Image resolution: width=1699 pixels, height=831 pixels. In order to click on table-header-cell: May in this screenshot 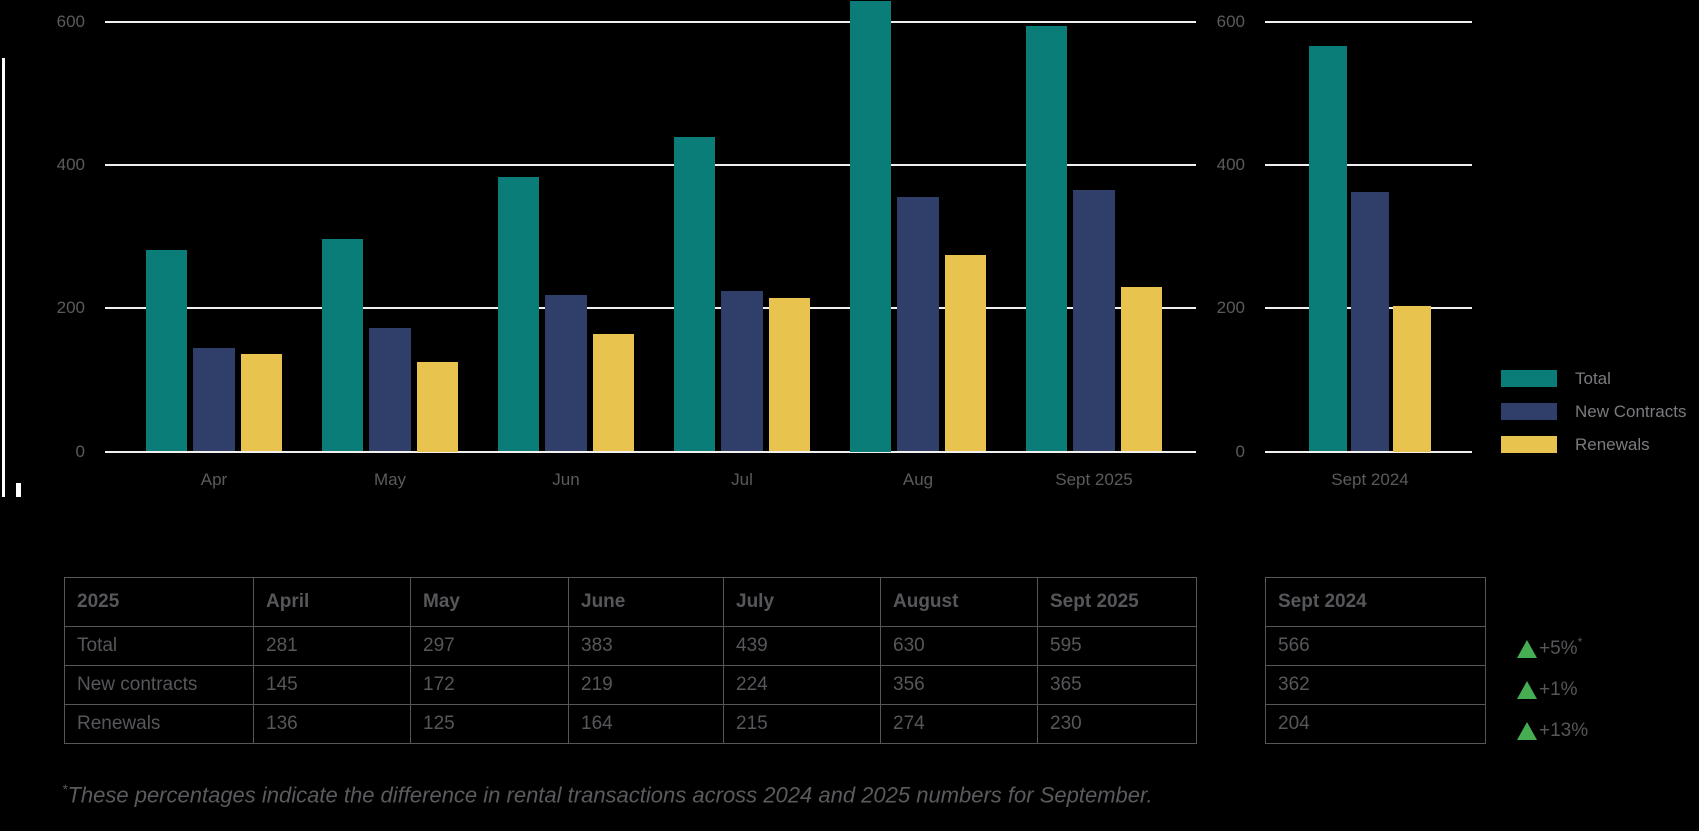, I will do `click(489, 602)`.